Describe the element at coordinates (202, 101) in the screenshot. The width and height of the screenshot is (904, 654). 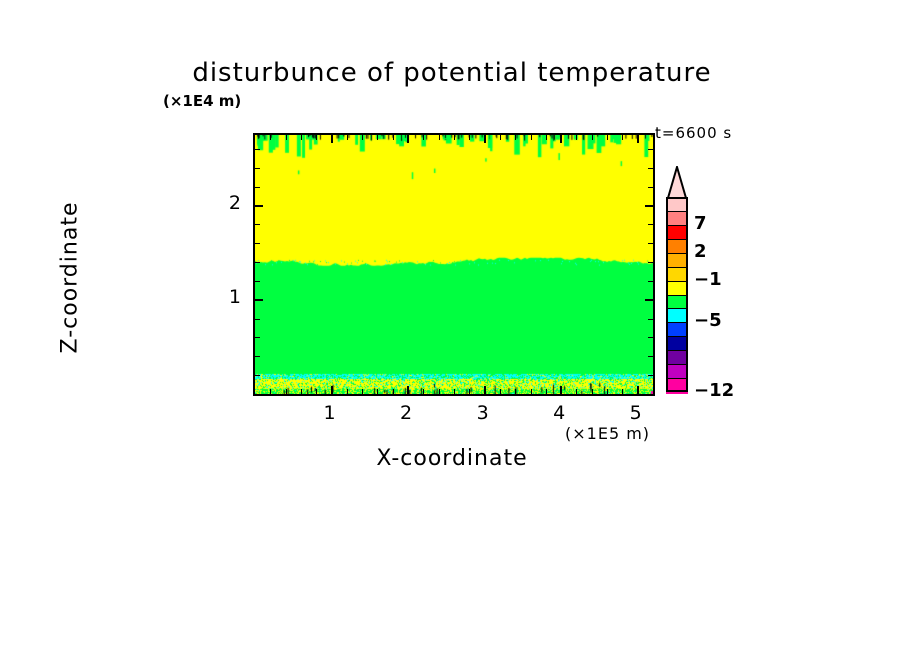
I see `y-axis-unit-label: (×1E4 m)` at that location.